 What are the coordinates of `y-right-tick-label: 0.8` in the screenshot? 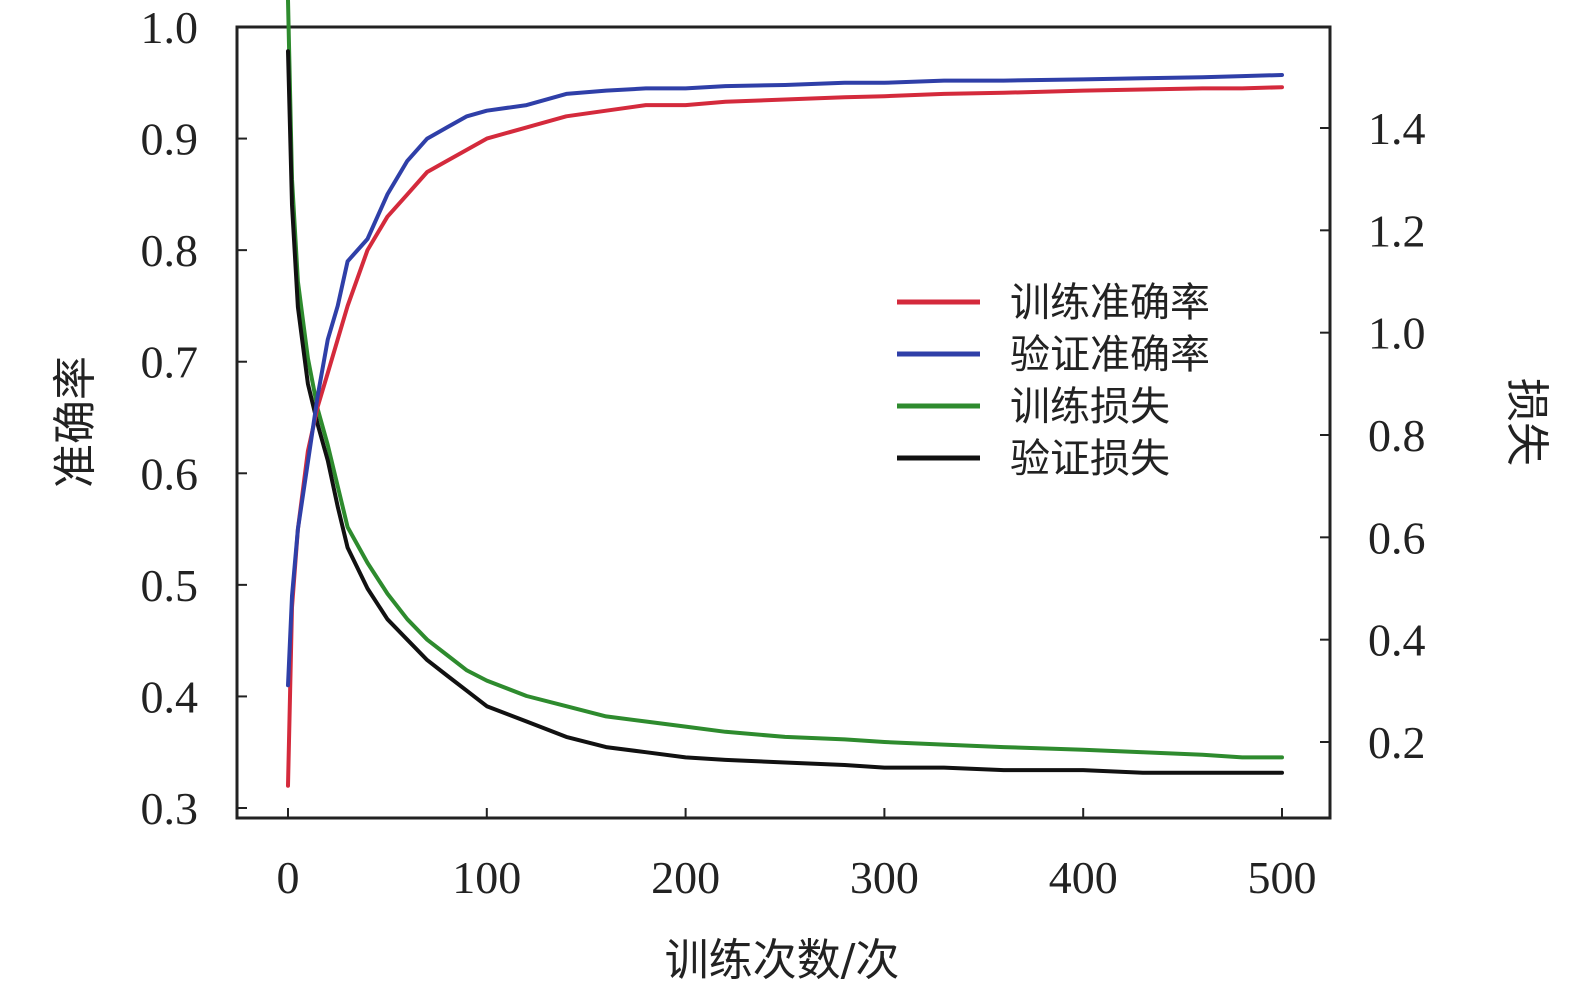 It's located at (1397, 435).